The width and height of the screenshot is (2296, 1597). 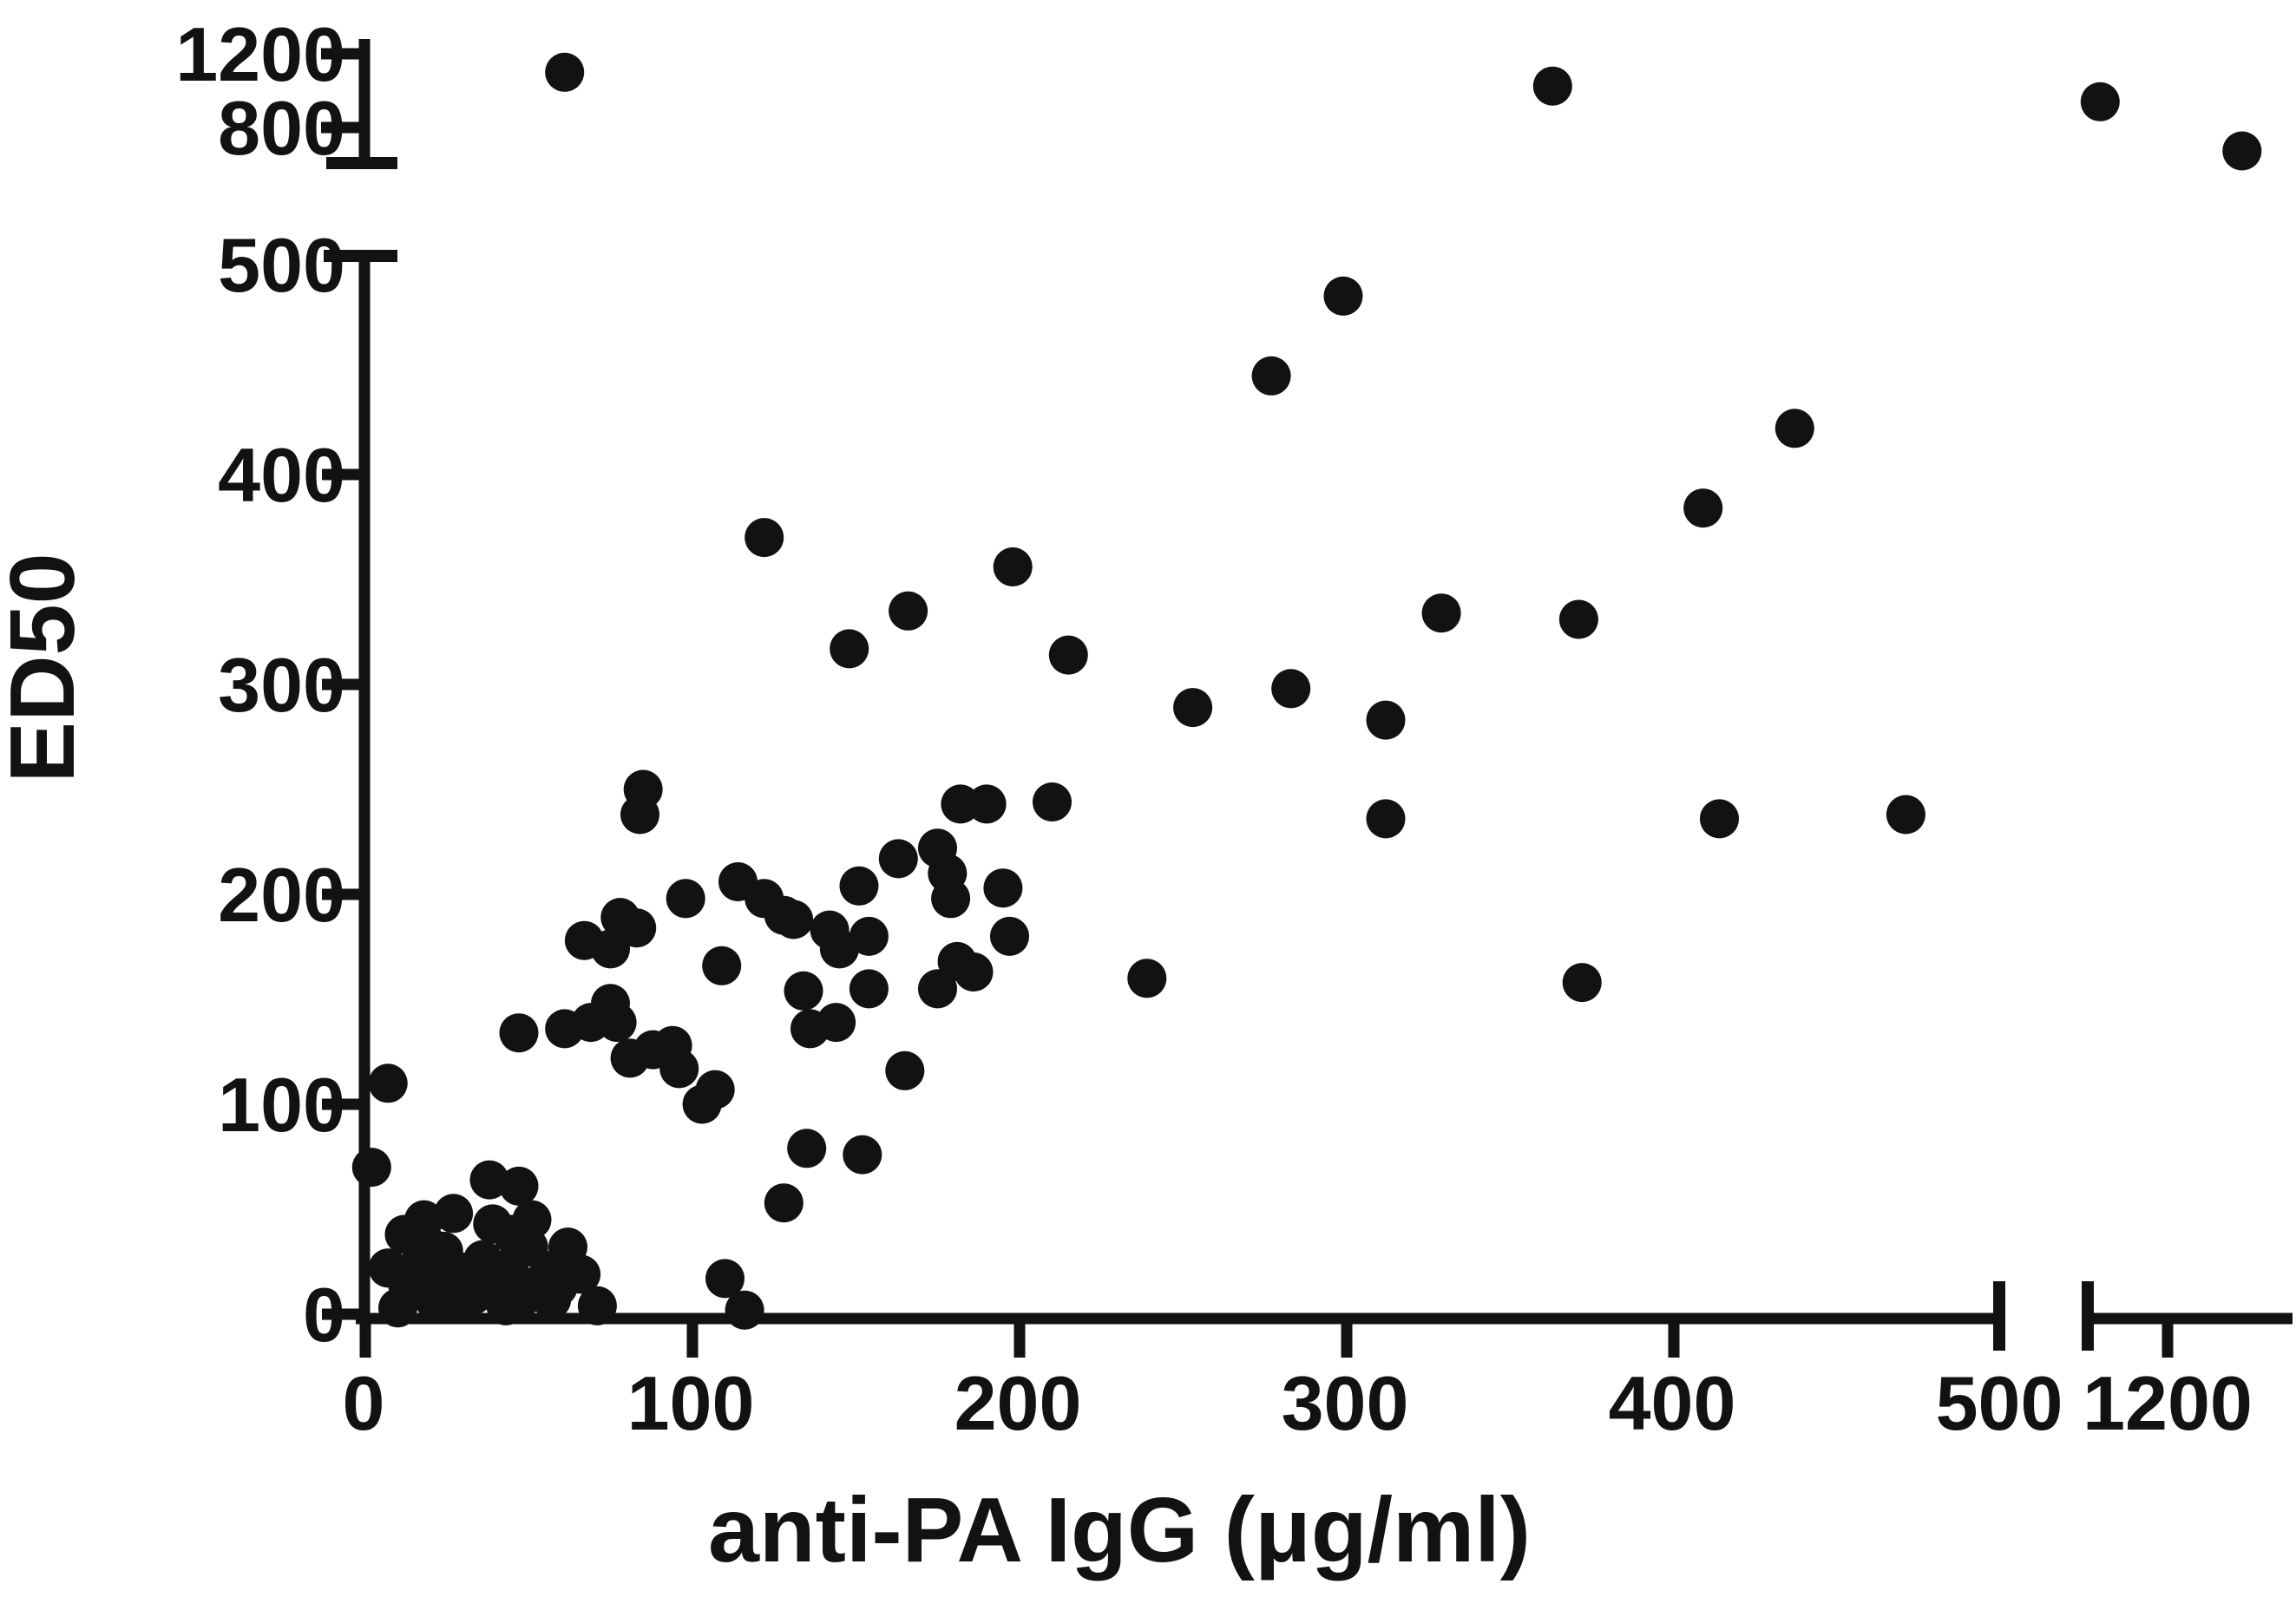 What do you see at coordinates (2168, 1403) in the screenshot?
I see `x-tick-label: 1200` at bounding box center [2168, 1403].